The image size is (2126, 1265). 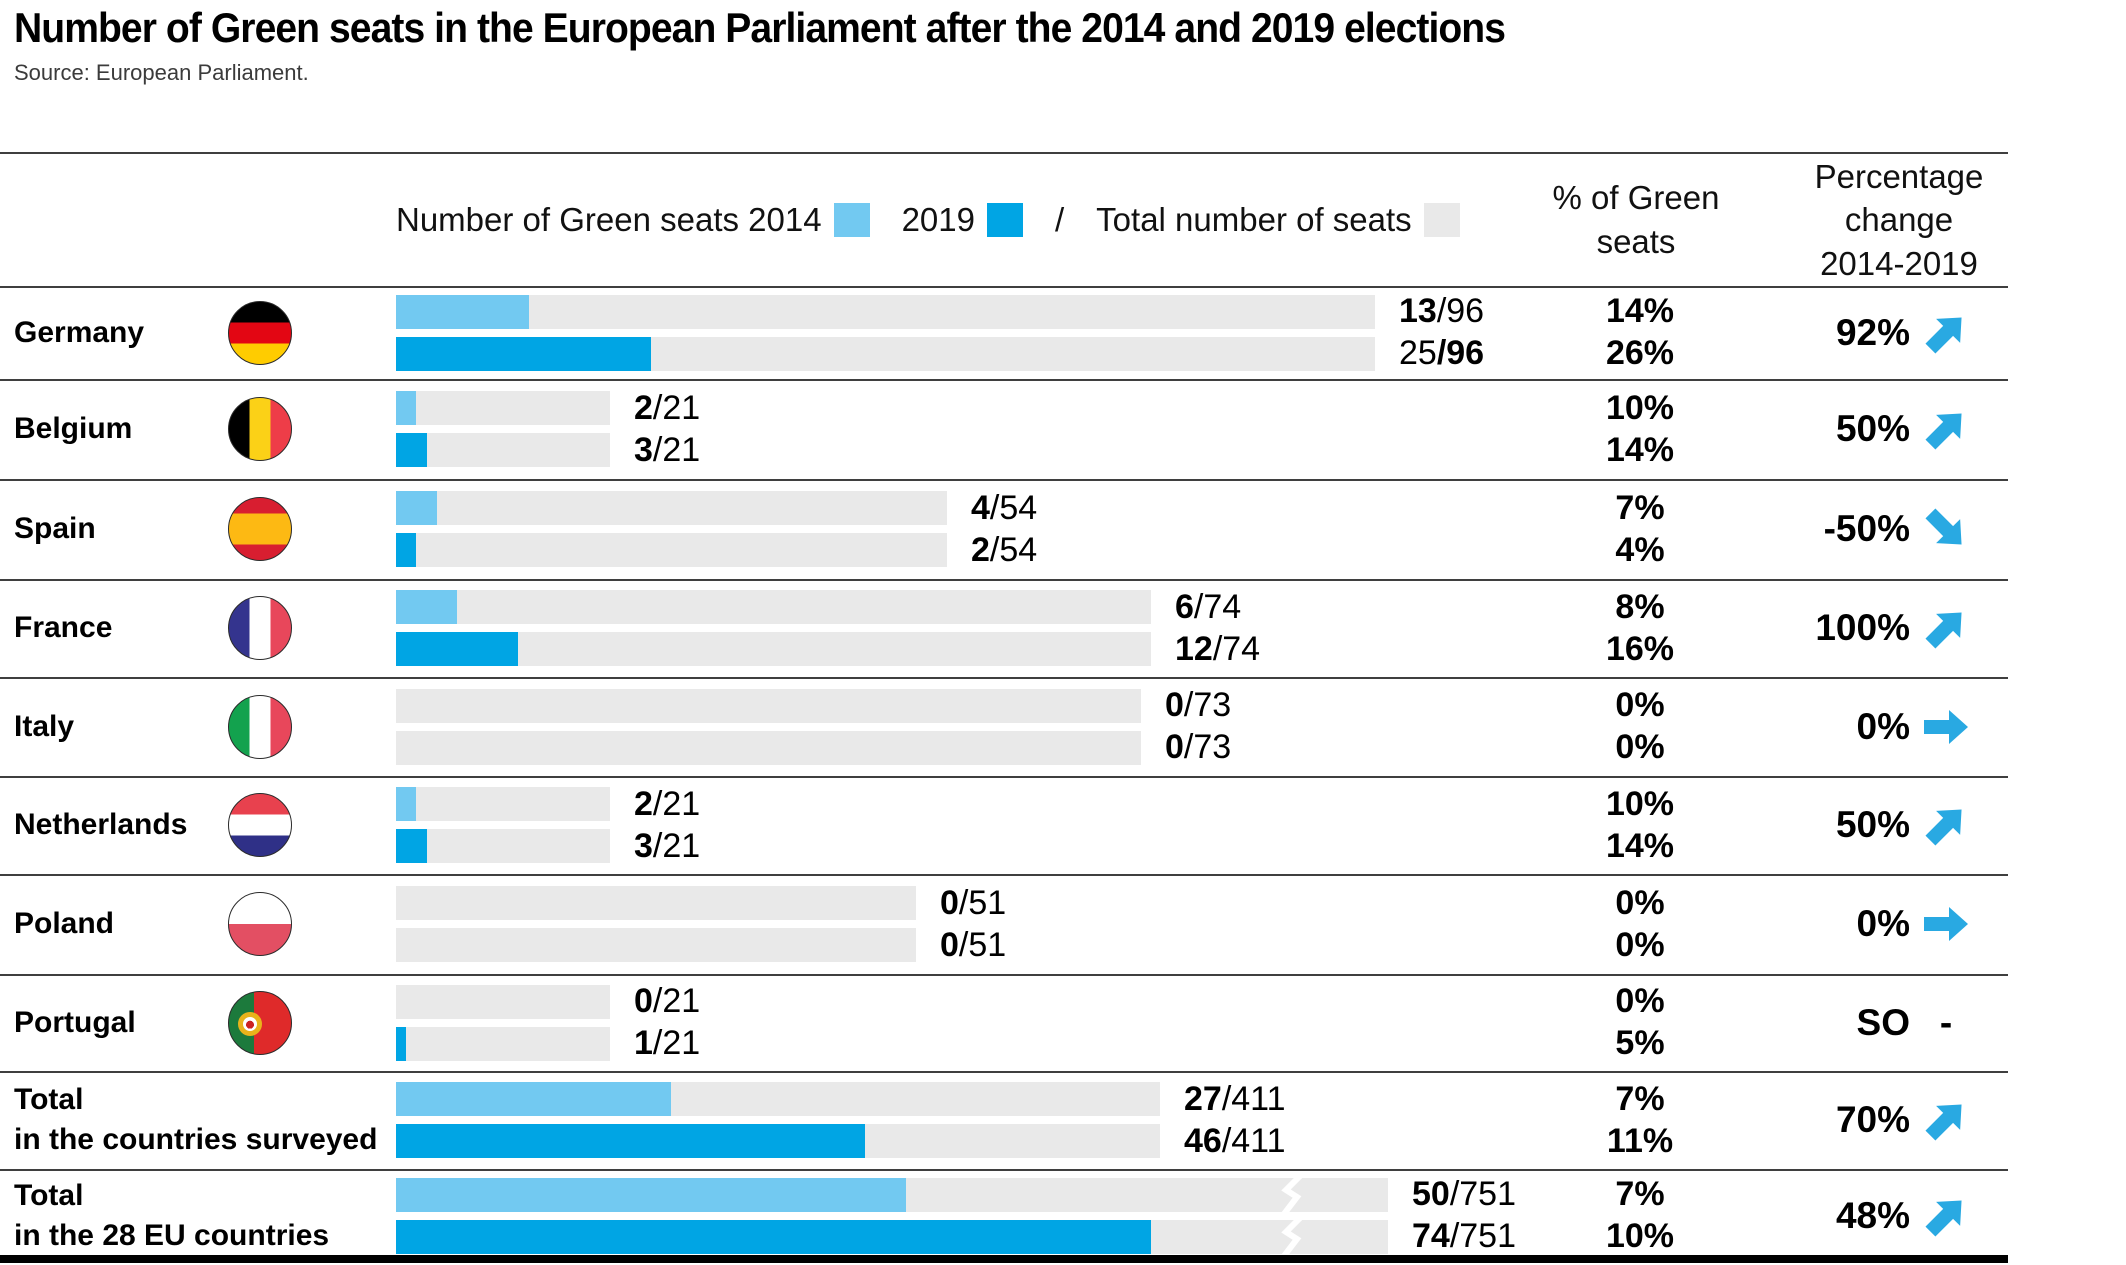 I want to click on column-header-pct-line1: % of Green, so click(x=1636, y=198).